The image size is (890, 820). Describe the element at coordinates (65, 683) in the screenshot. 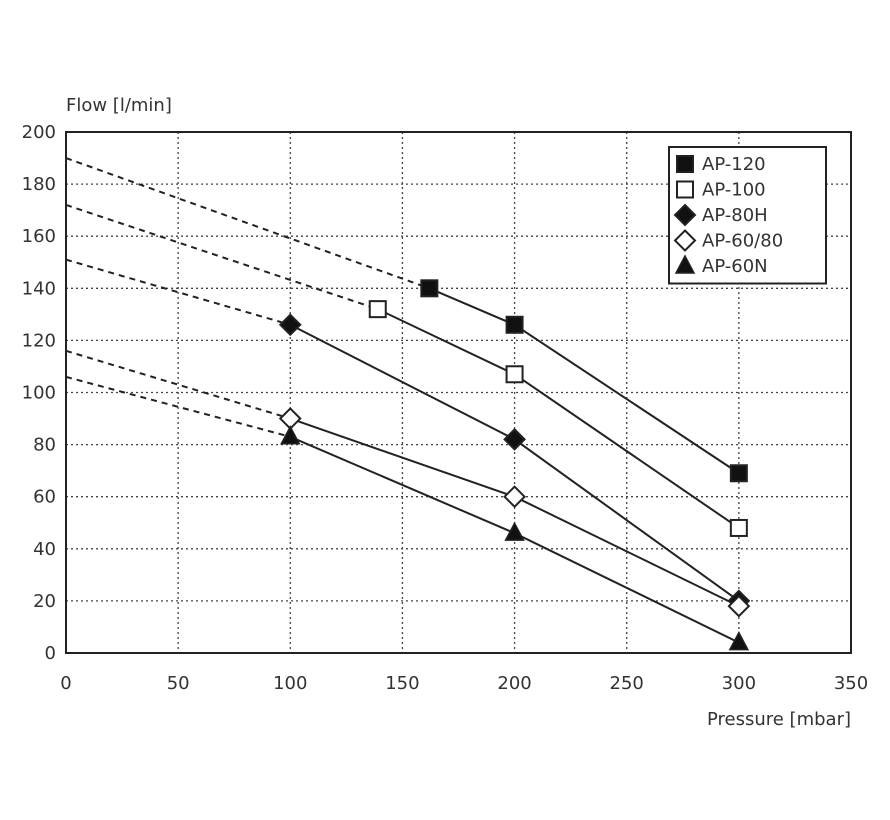

I see `x-tick-label-0: 0` at that location.